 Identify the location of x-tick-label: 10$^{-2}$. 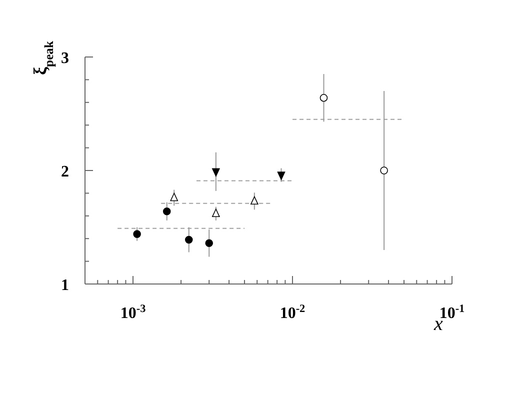
(293, 312).